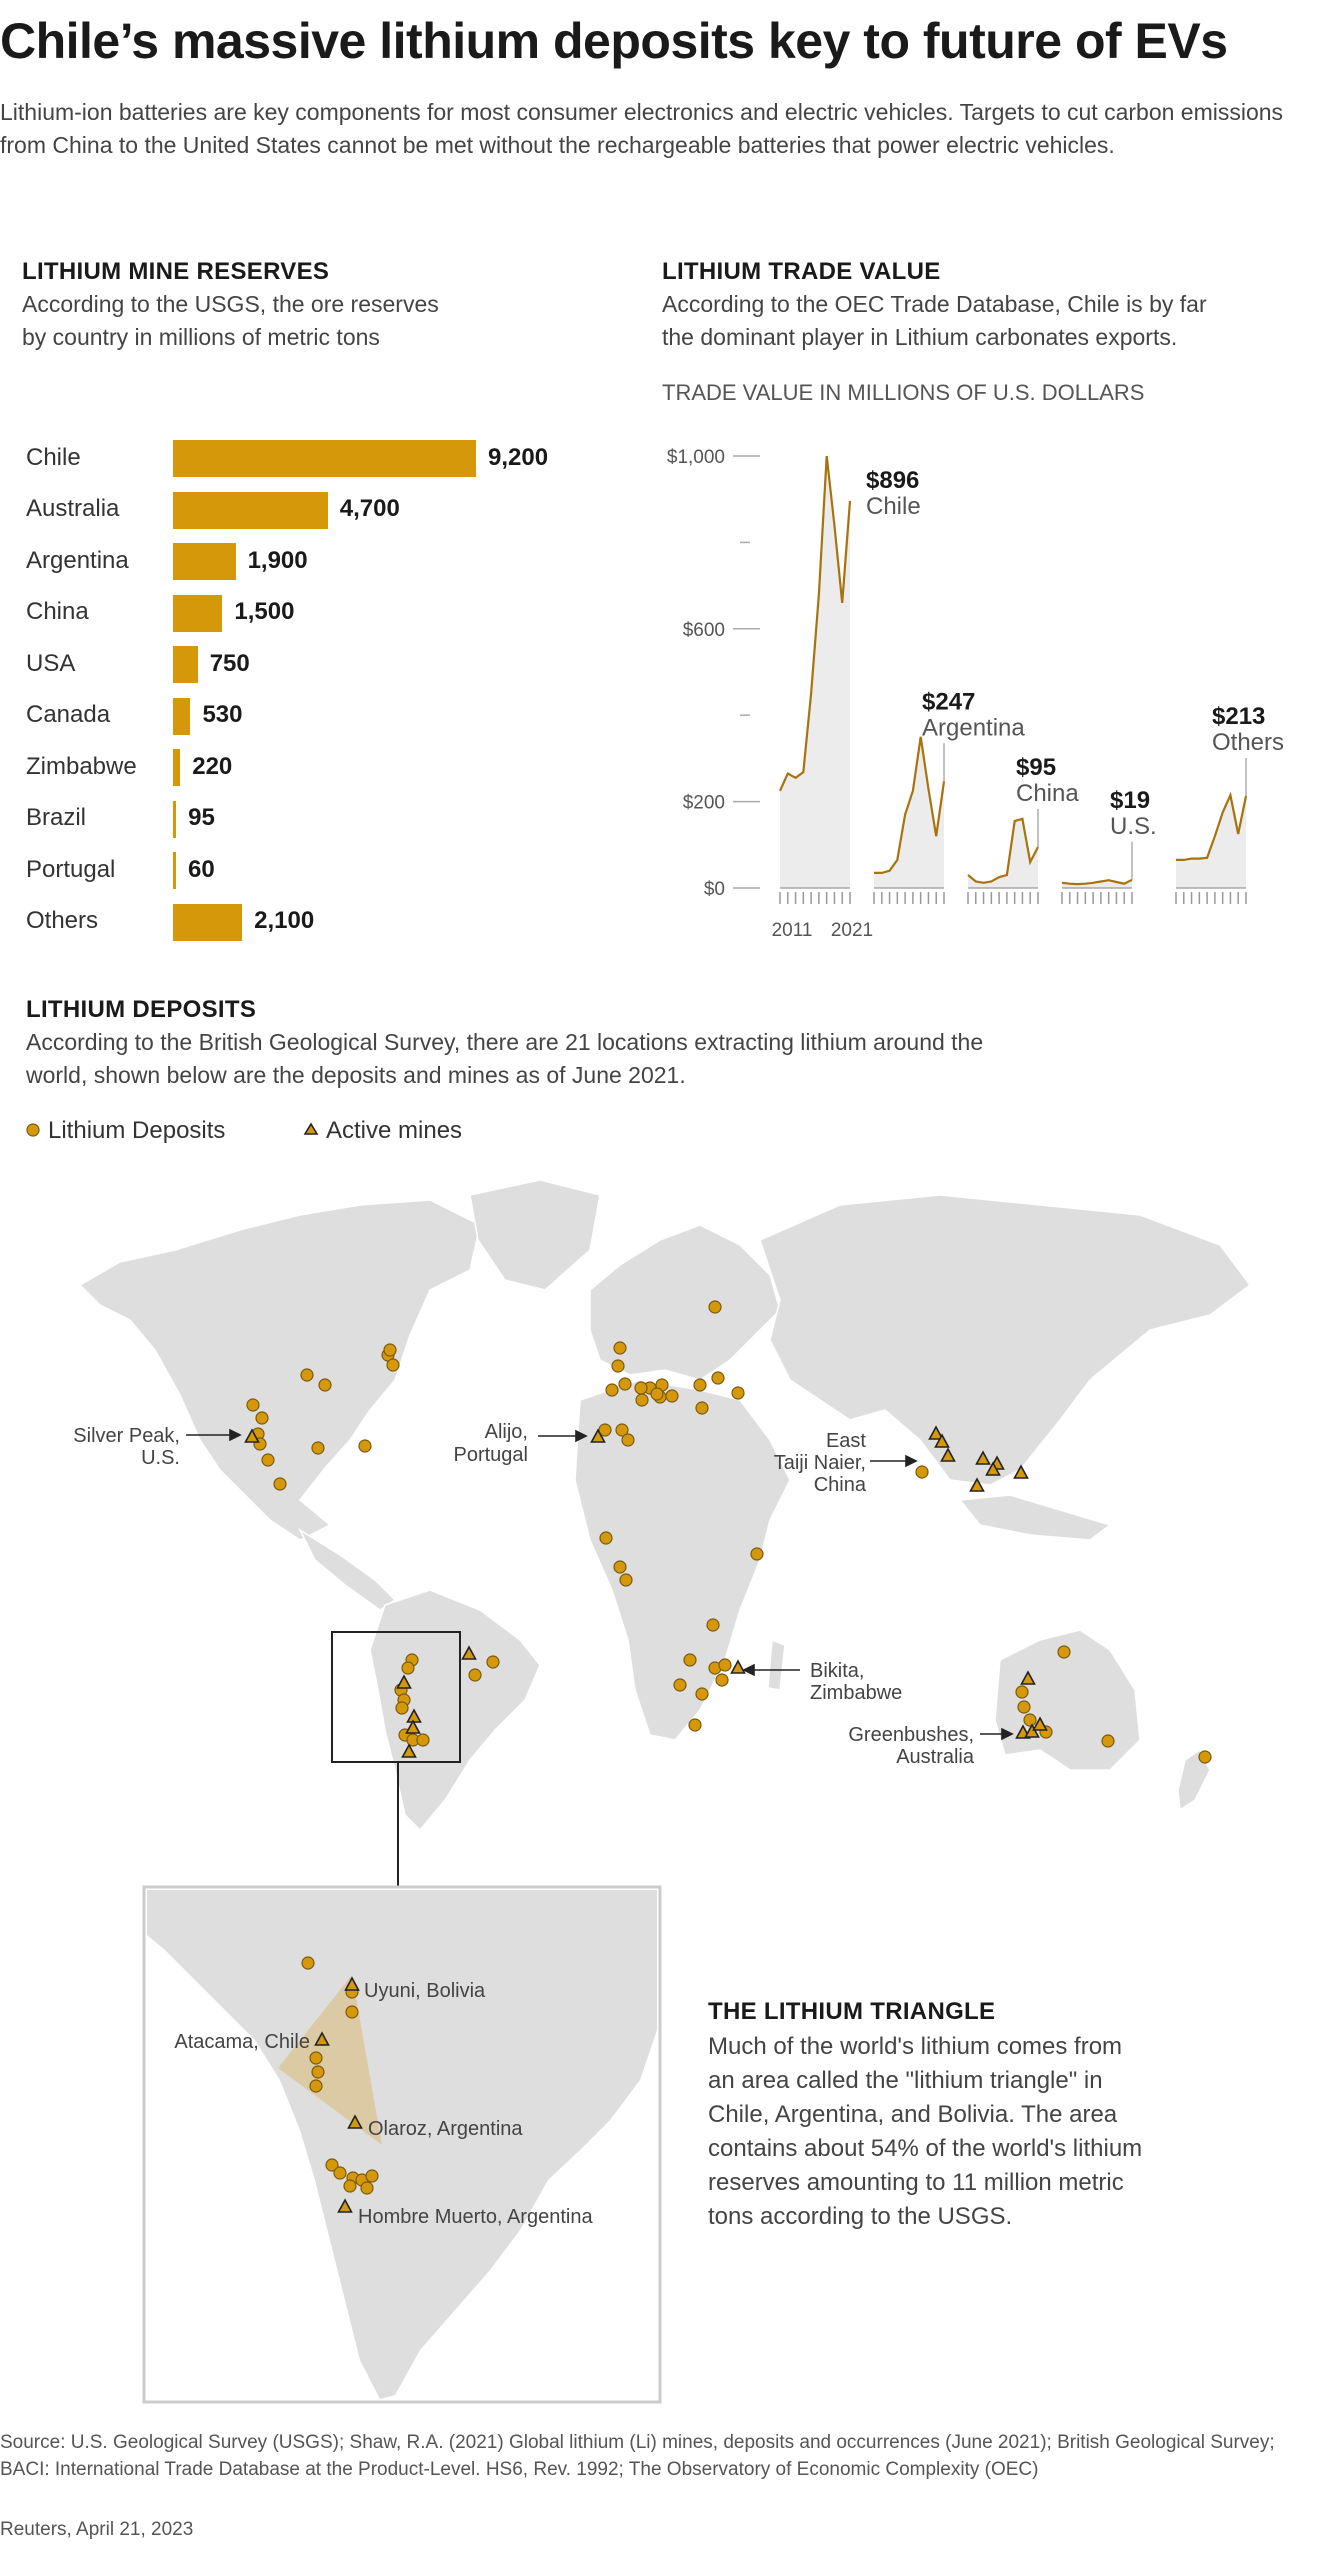 The height and width of the screenshot is (2552, 1320). I want to click on legend-mine-triangle, so click(311, 1128).